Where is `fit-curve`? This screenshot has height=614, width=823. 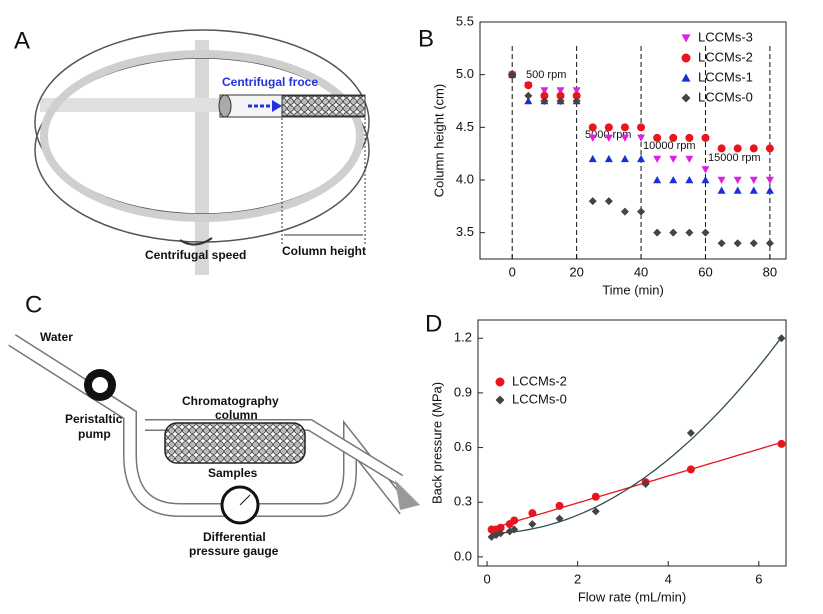 fit-curve is located at coordinates (637, 435).